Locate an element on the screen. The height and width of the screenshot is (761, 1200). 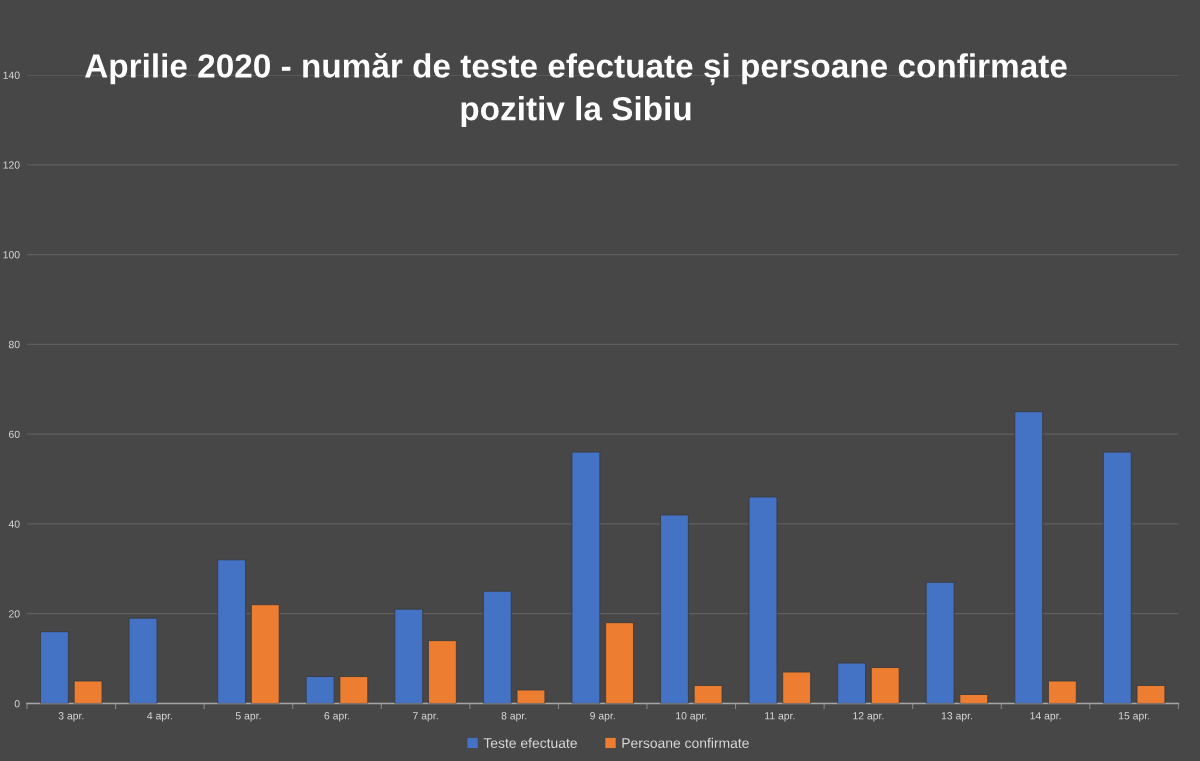
legend-label: Persoane confirmate is located at coordinates (685, 742).